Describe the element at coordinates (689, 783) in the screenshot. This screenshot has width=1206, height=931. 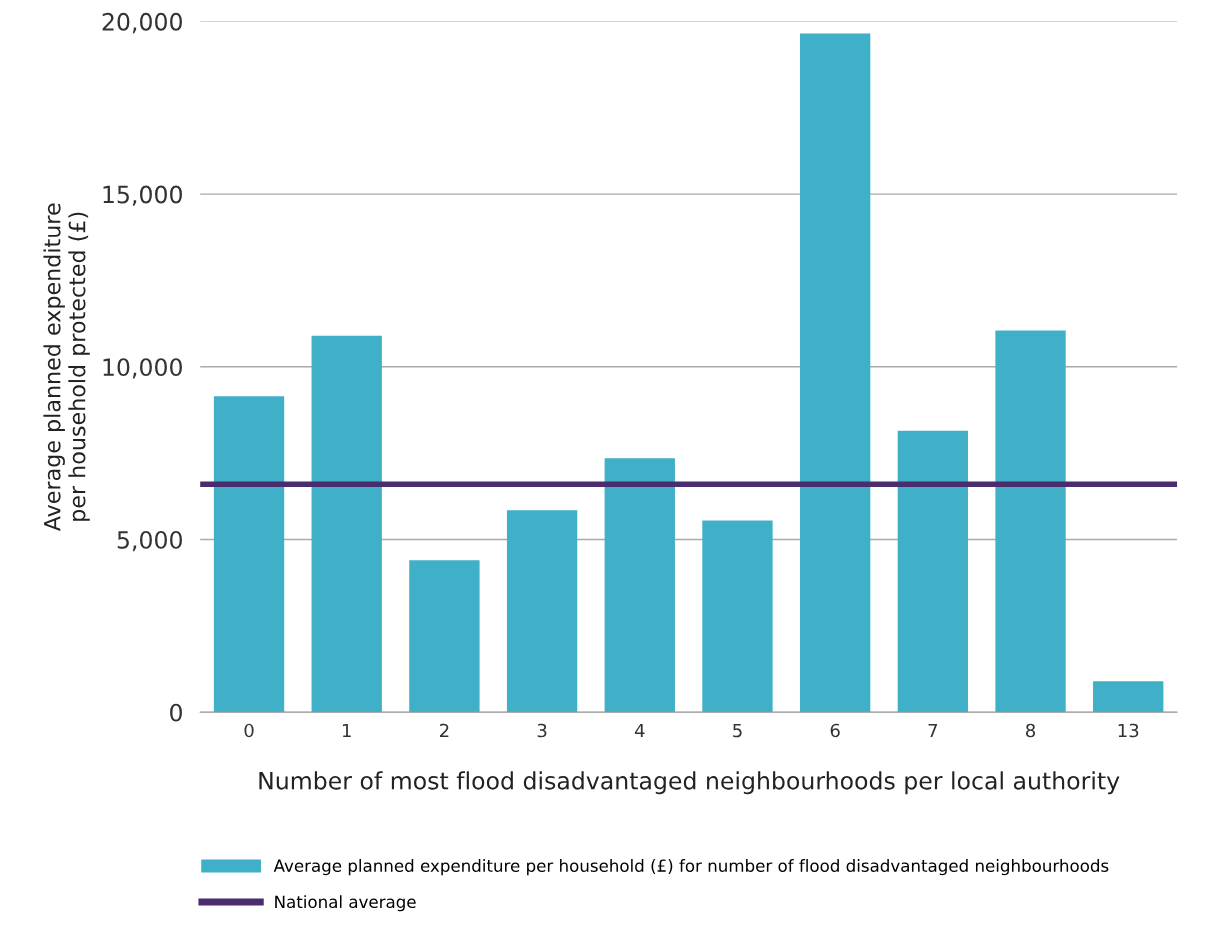
I see `x-axis-title: Number of most flood disadvantaged neighbourhoods per local authority` at that location.